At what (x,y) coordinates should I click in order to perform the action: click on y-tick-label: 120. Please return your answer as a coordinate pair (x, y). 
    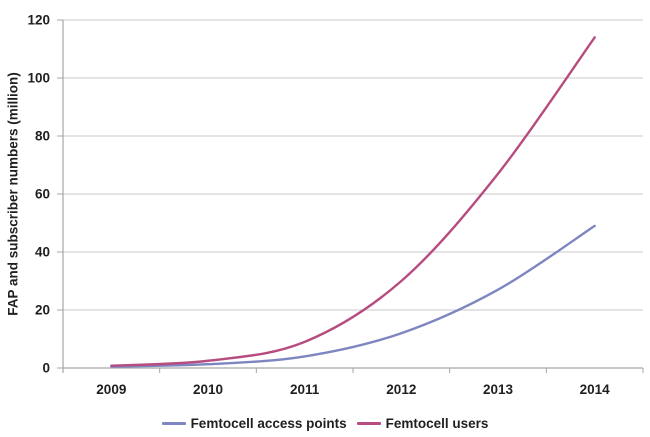
    Looking at the image, I should click on (38, 20).